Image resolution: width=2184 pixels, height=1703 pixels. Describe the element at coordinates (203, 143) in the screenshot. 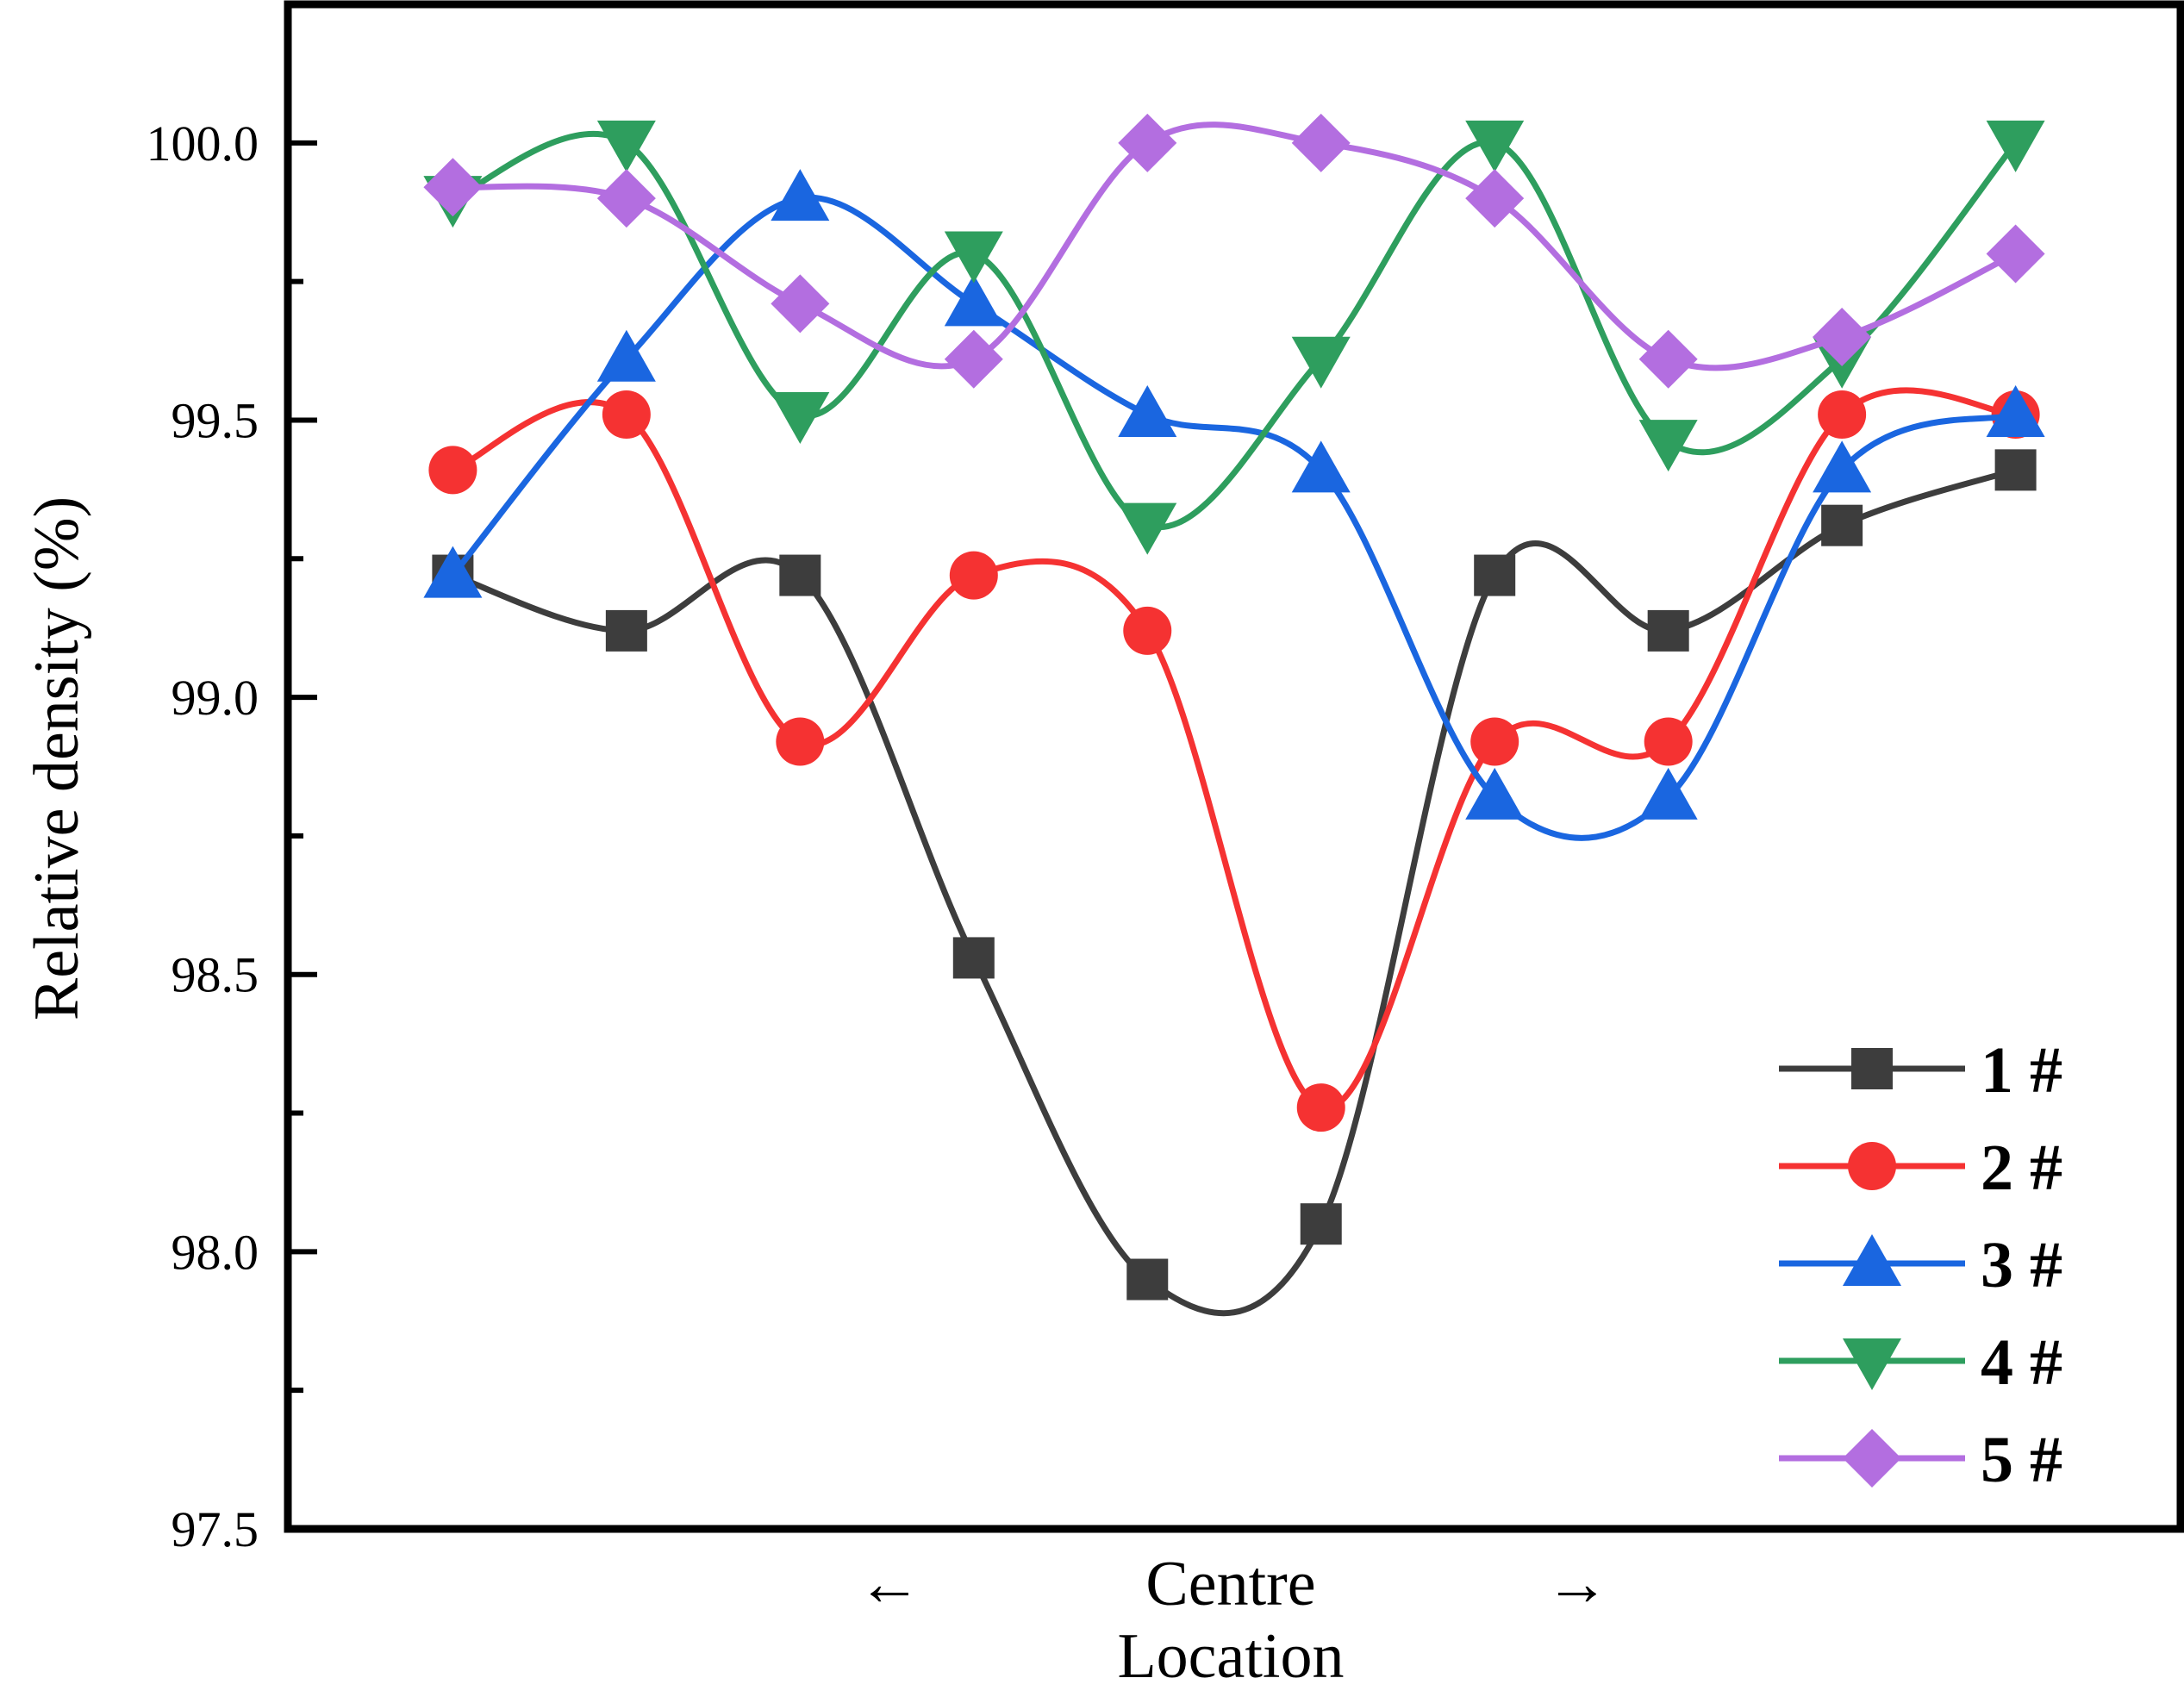

I see `y-tick-label: 100.0` at that location.